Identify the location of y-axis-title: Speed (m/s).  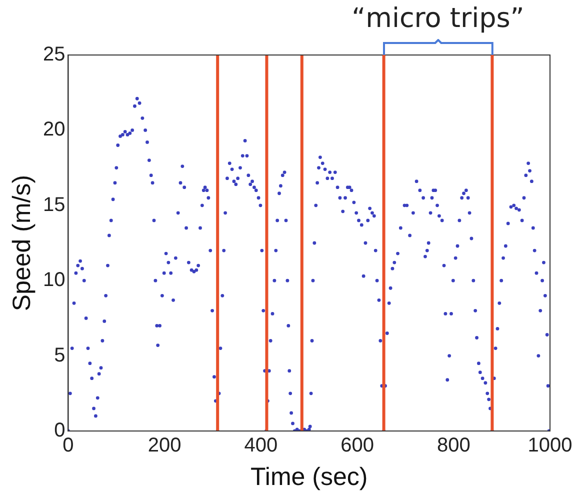
(22, 243).